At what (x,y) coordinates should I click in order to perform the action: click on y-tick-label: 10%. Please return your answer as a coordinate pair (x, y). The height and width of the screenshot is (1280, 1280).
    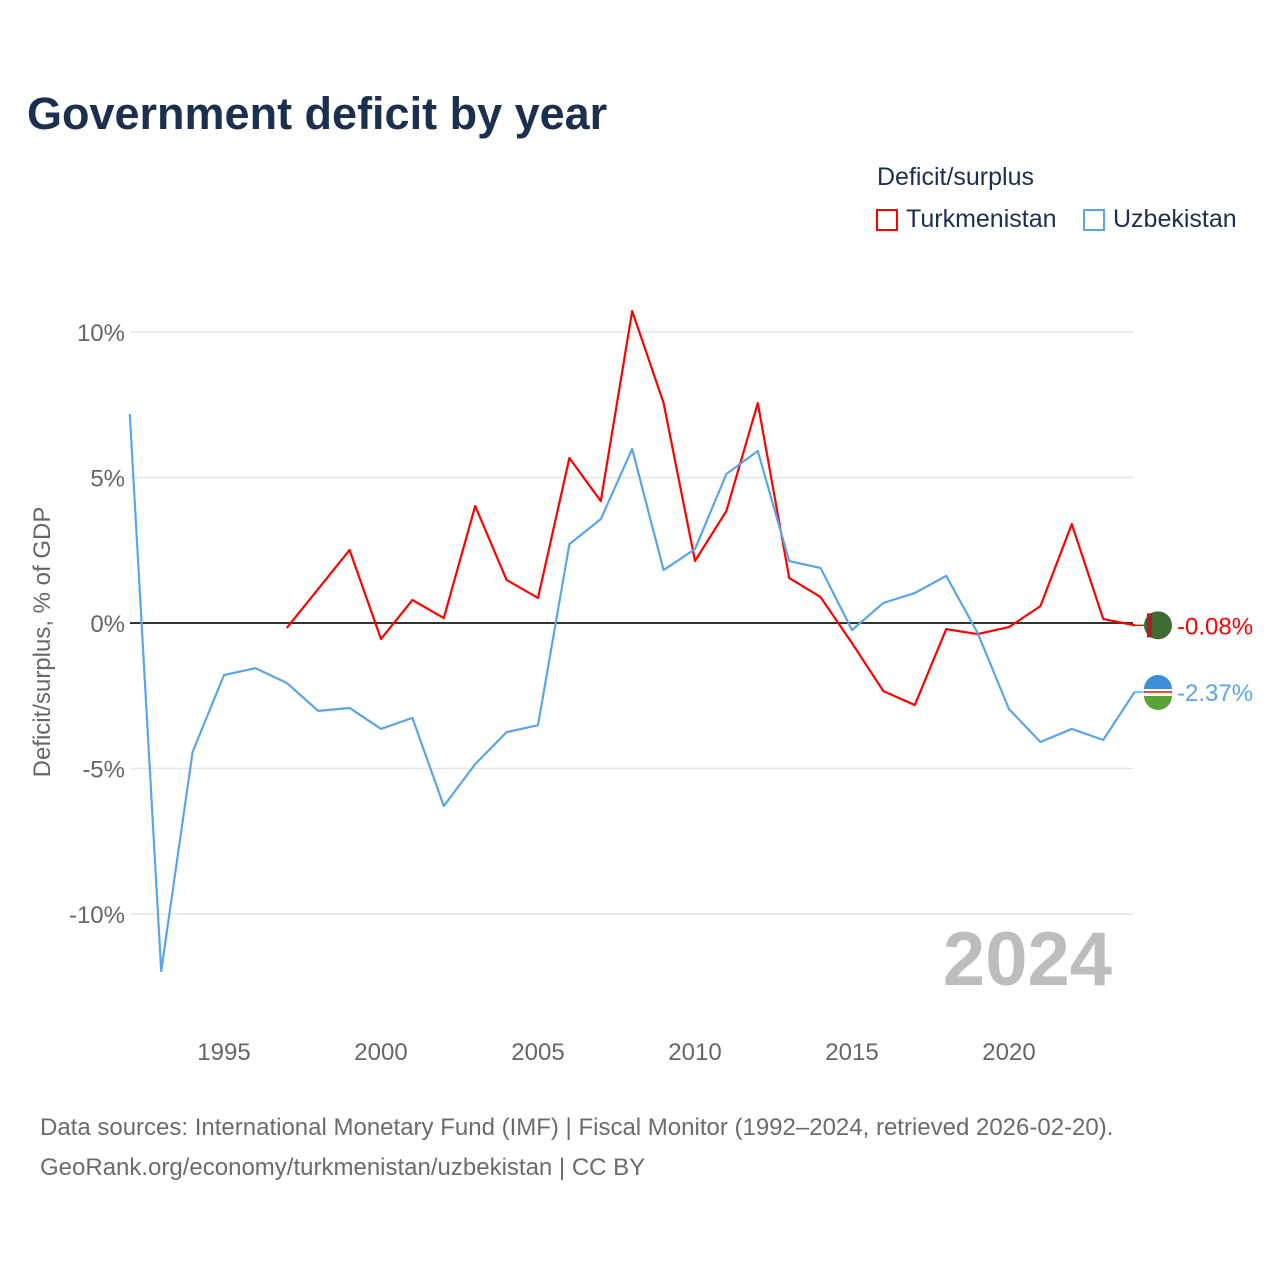
    Looking at the image, I should click on (101, 333).